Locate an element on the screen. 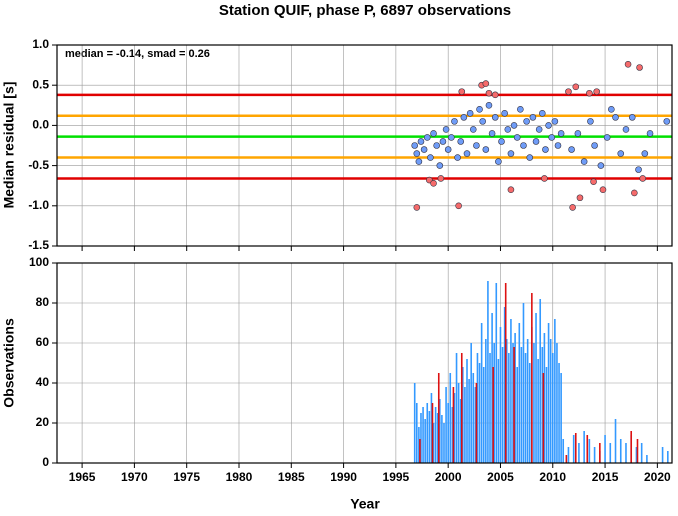 The width and height of the screenshot is (678, 516). x-tick-label: 2000 is located at coordinates (448, 477).